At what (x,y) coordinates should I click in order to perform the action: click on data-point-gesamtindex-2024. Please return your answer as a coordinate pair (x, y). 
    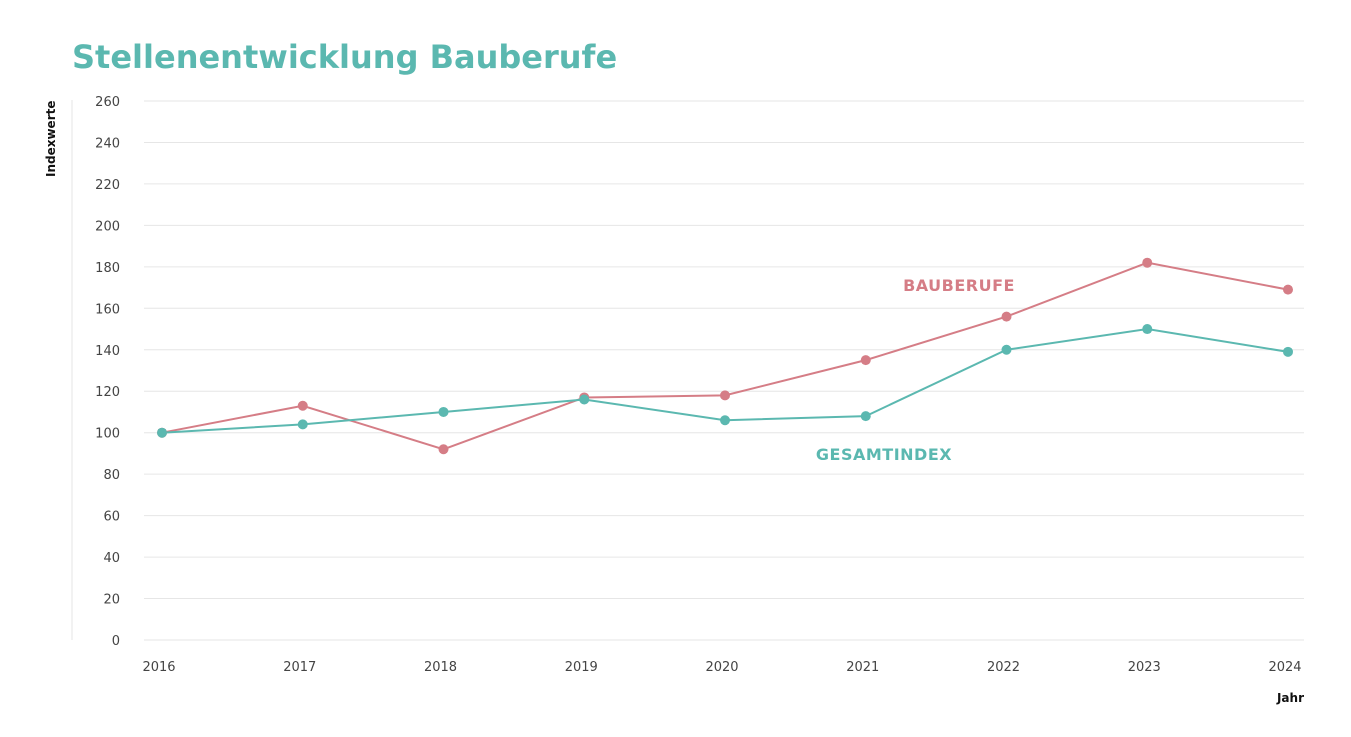
    Looking at the image, I should click on (1288, 351).